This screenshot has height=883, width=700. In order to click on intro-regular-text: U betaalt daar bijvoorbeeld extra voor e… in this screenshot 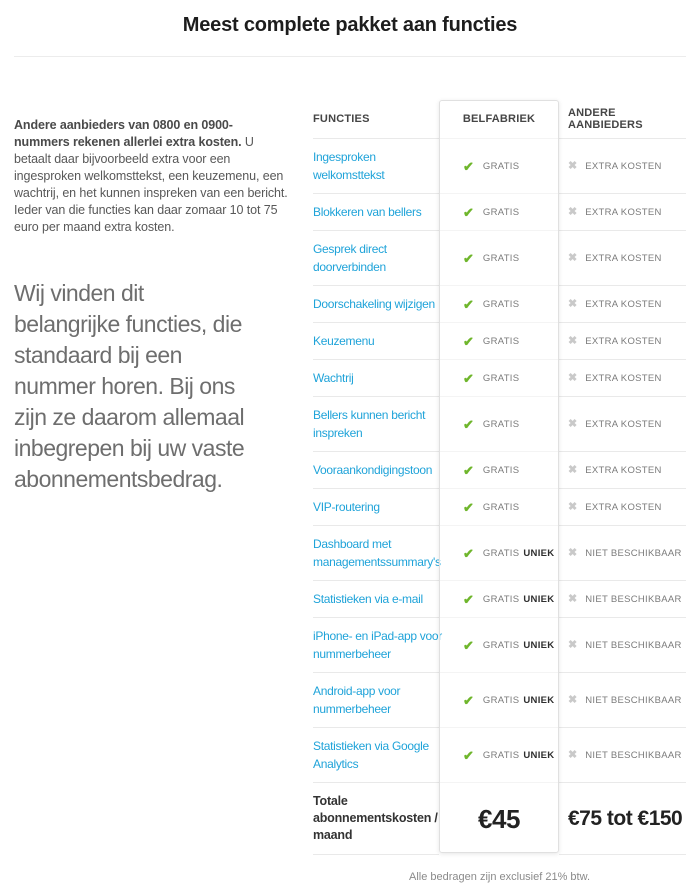, I will do `click(151, 184)`.